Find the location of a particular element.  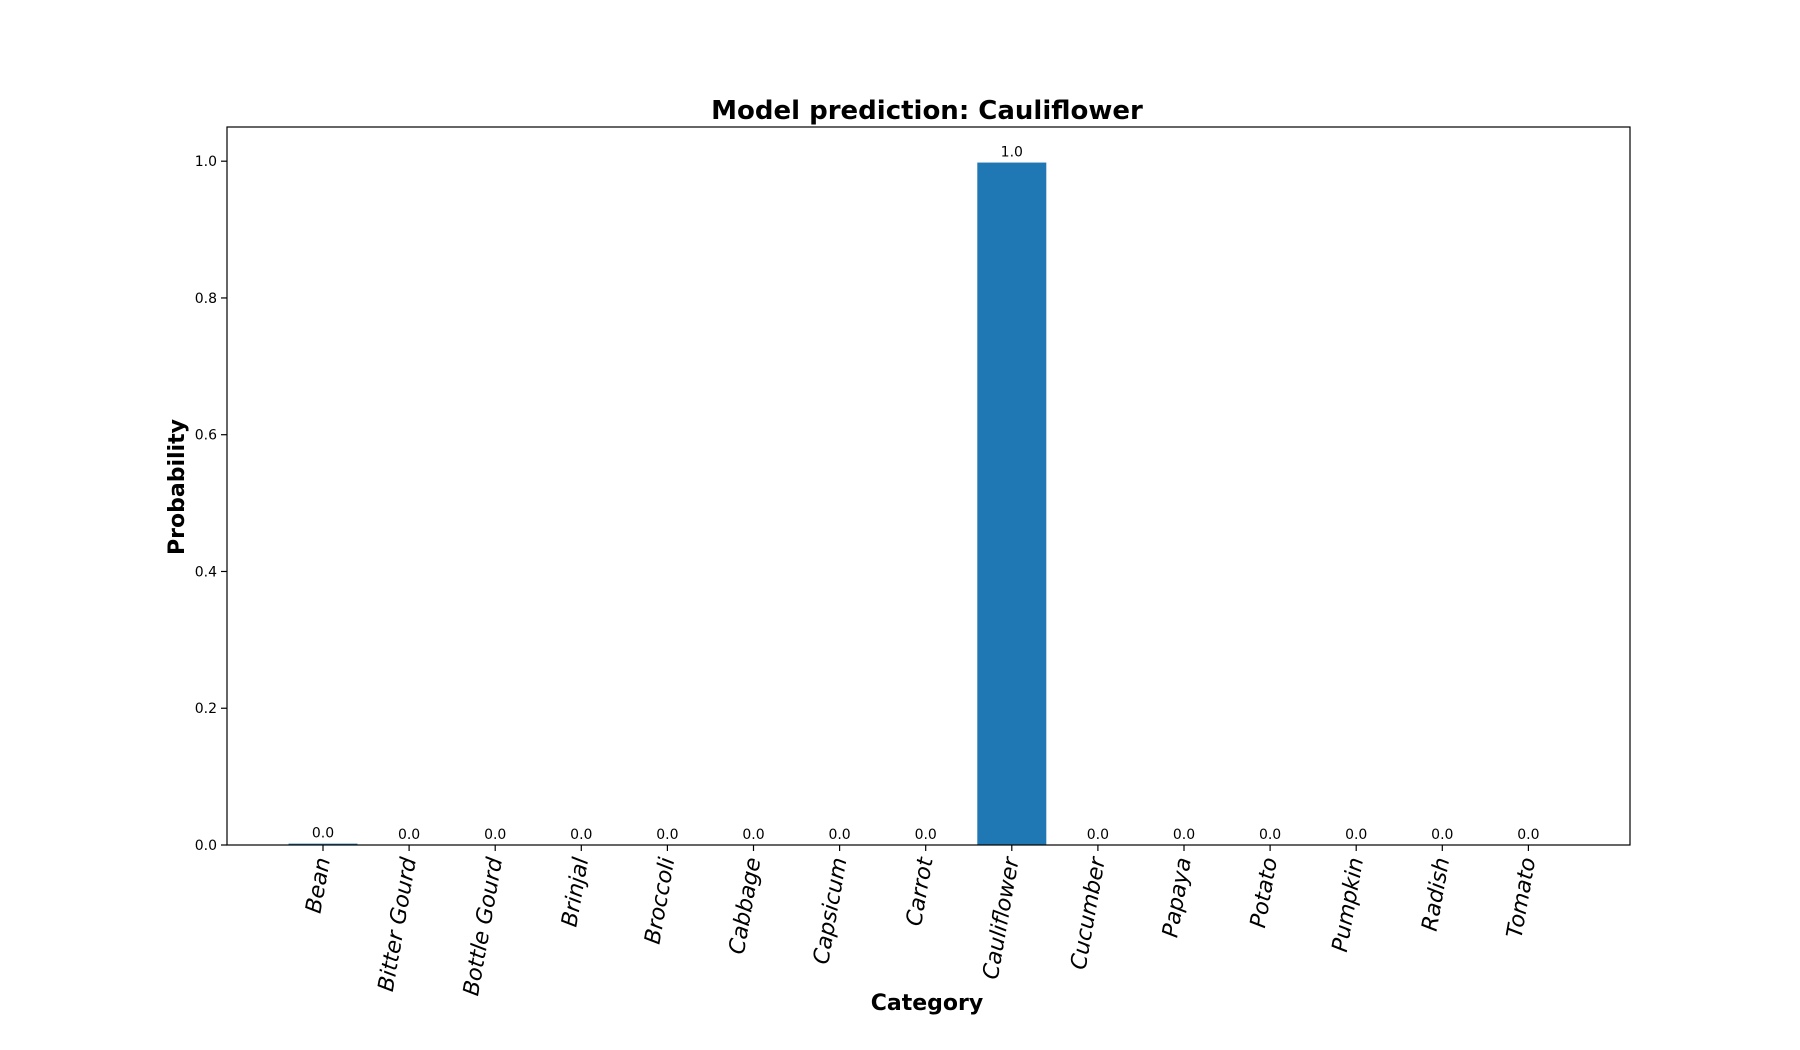

data-label: 1.0 is located at coordinates (1012, 153).